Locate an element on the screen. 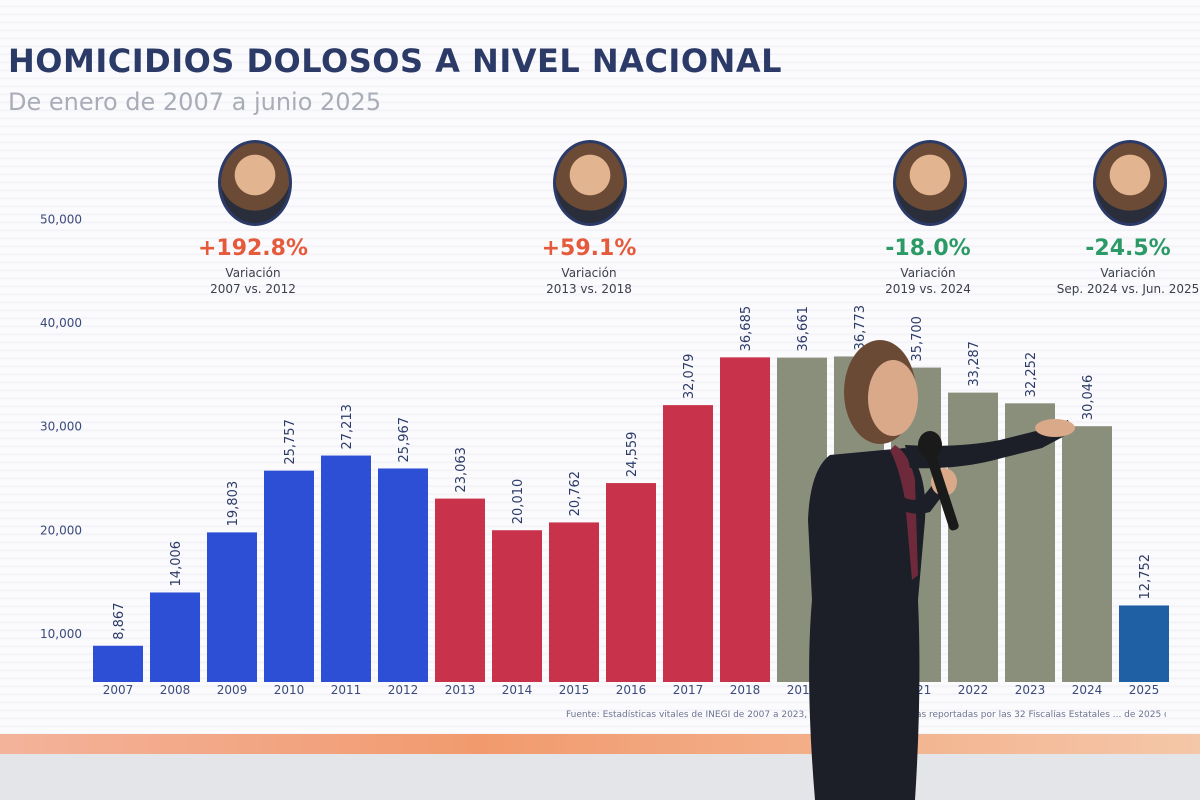  bar-value-label: 20,010 is located at coordinates (518, 502).